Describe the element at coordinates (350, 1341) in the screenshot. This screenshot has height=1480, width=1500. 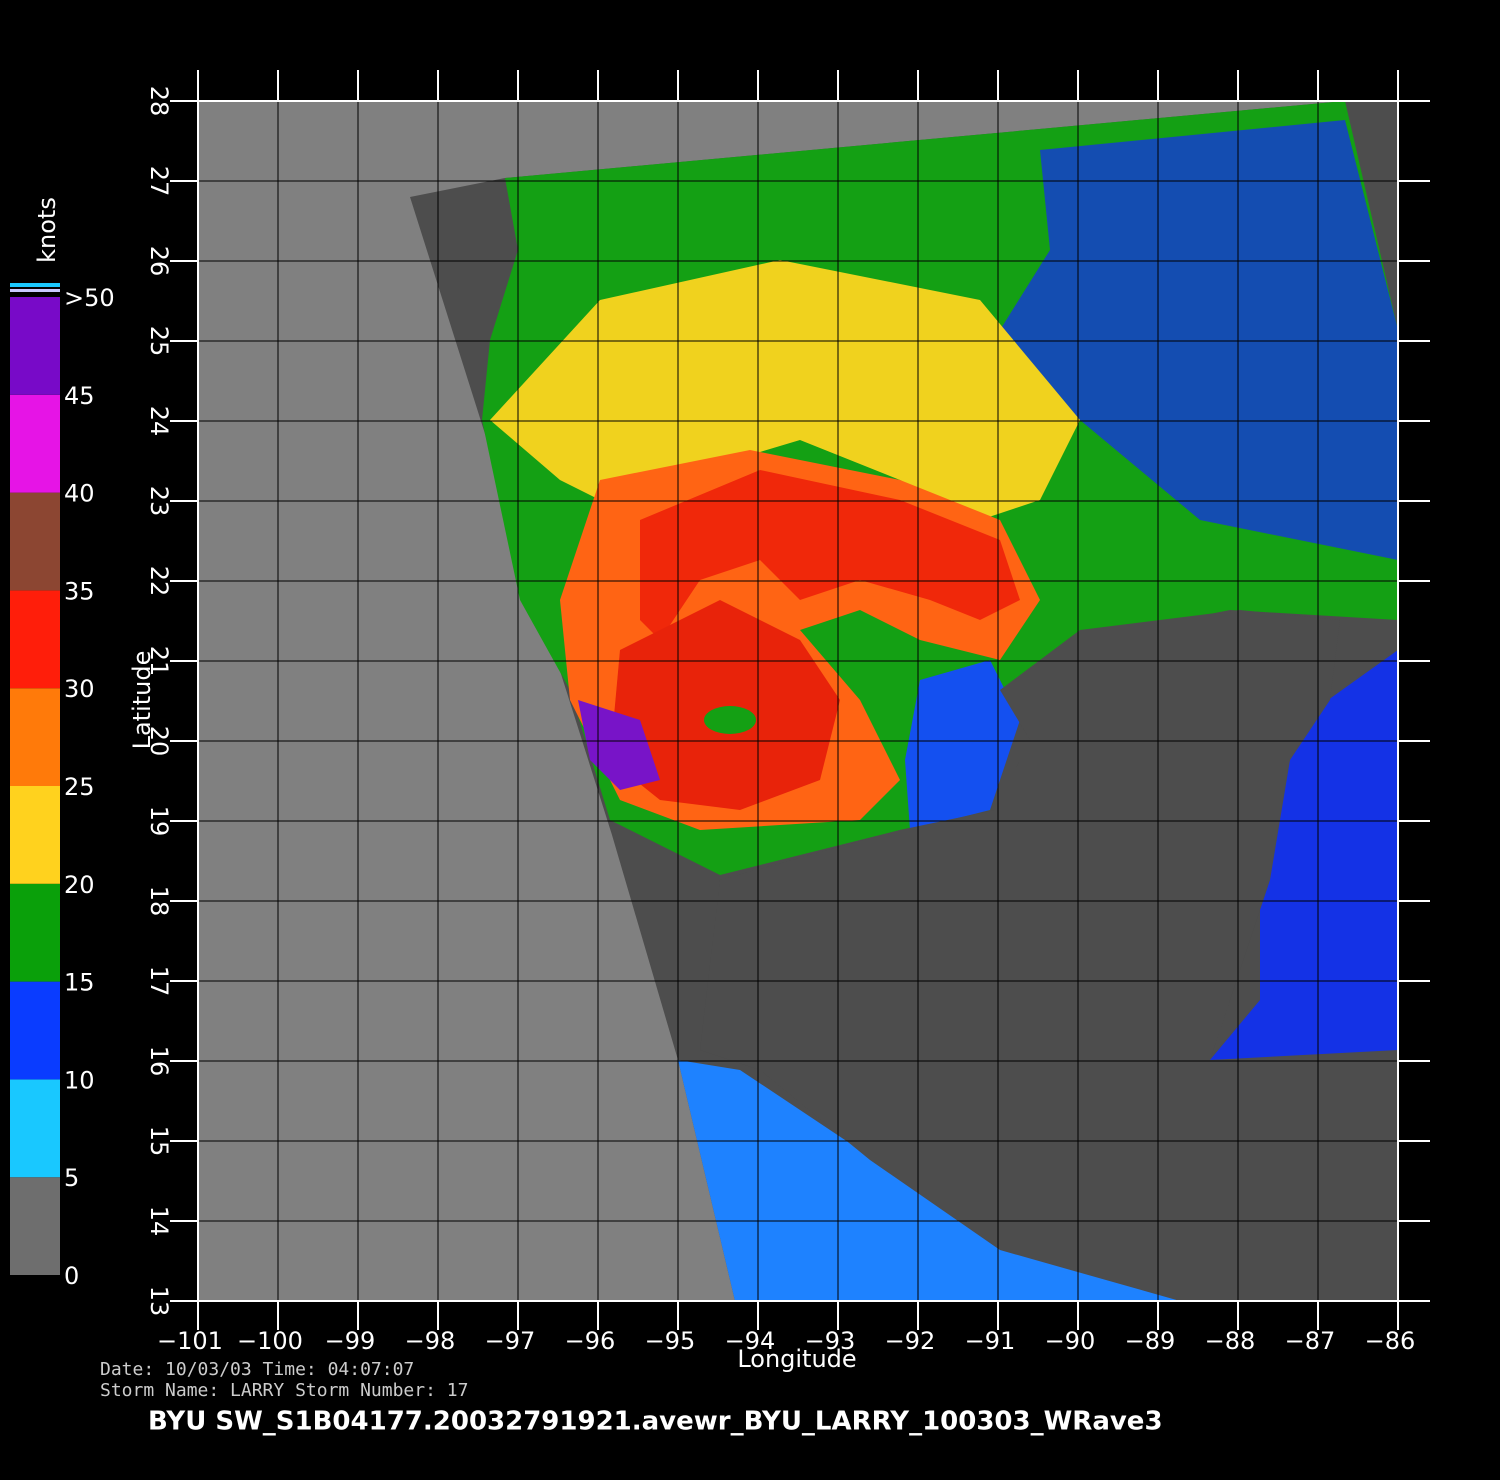
I see `x-tick-label: −99` at that location.